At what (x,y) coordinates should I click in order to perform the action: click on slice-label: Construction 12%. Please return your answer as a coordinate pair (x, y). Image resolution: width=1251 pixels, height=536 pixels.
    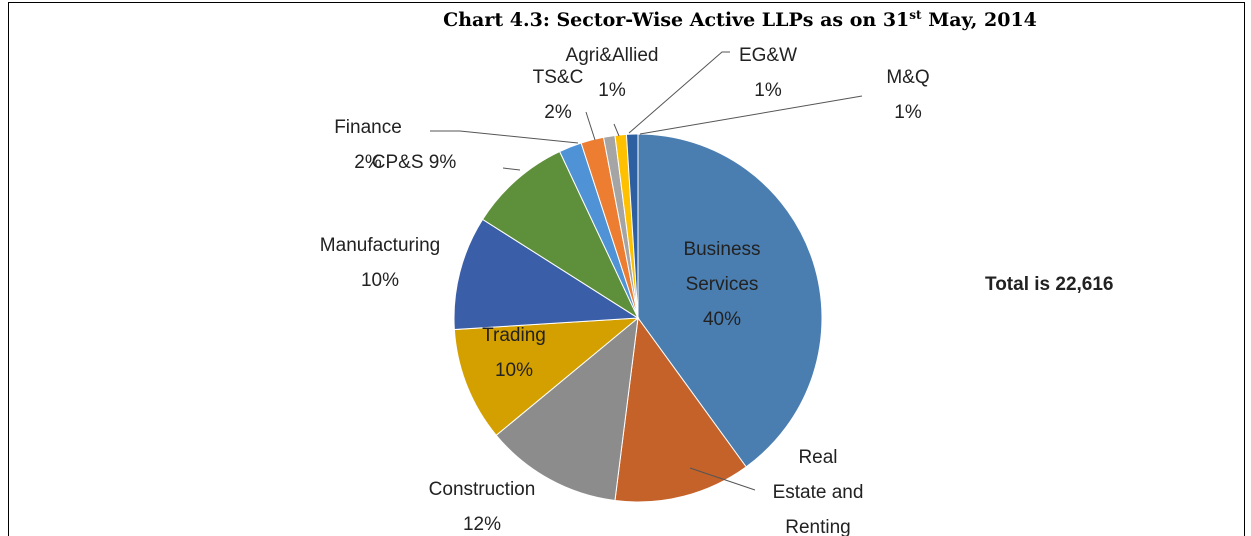
    Looking at the image, I should click on (482, 504).